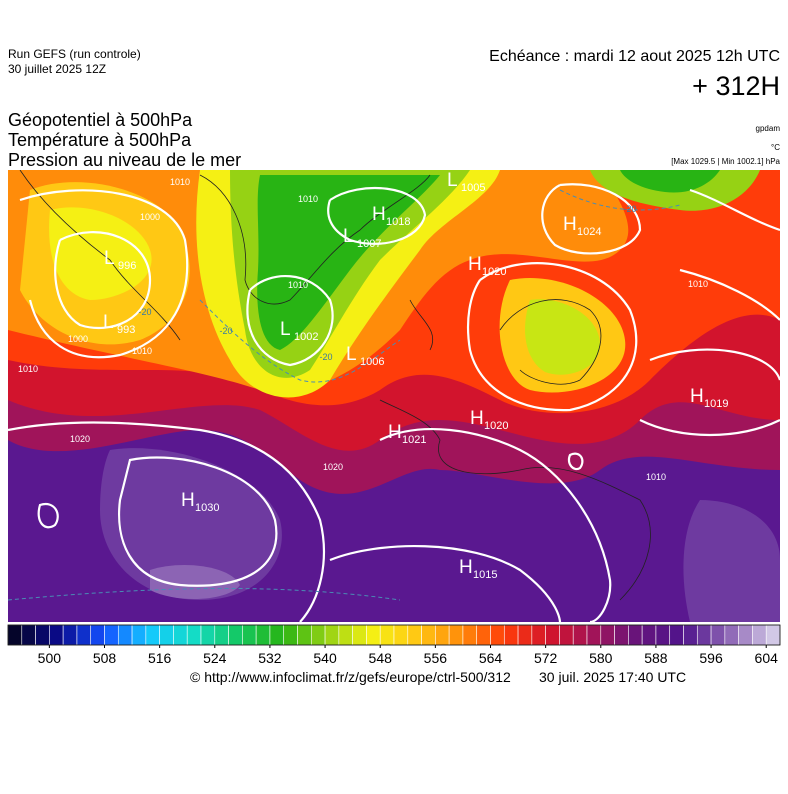 The image size is (788, 794). What do you see at coordinates (100, 140) in the screenshot?
I see `field-label: Température à 500hPa` at bounding box center [100, 140].